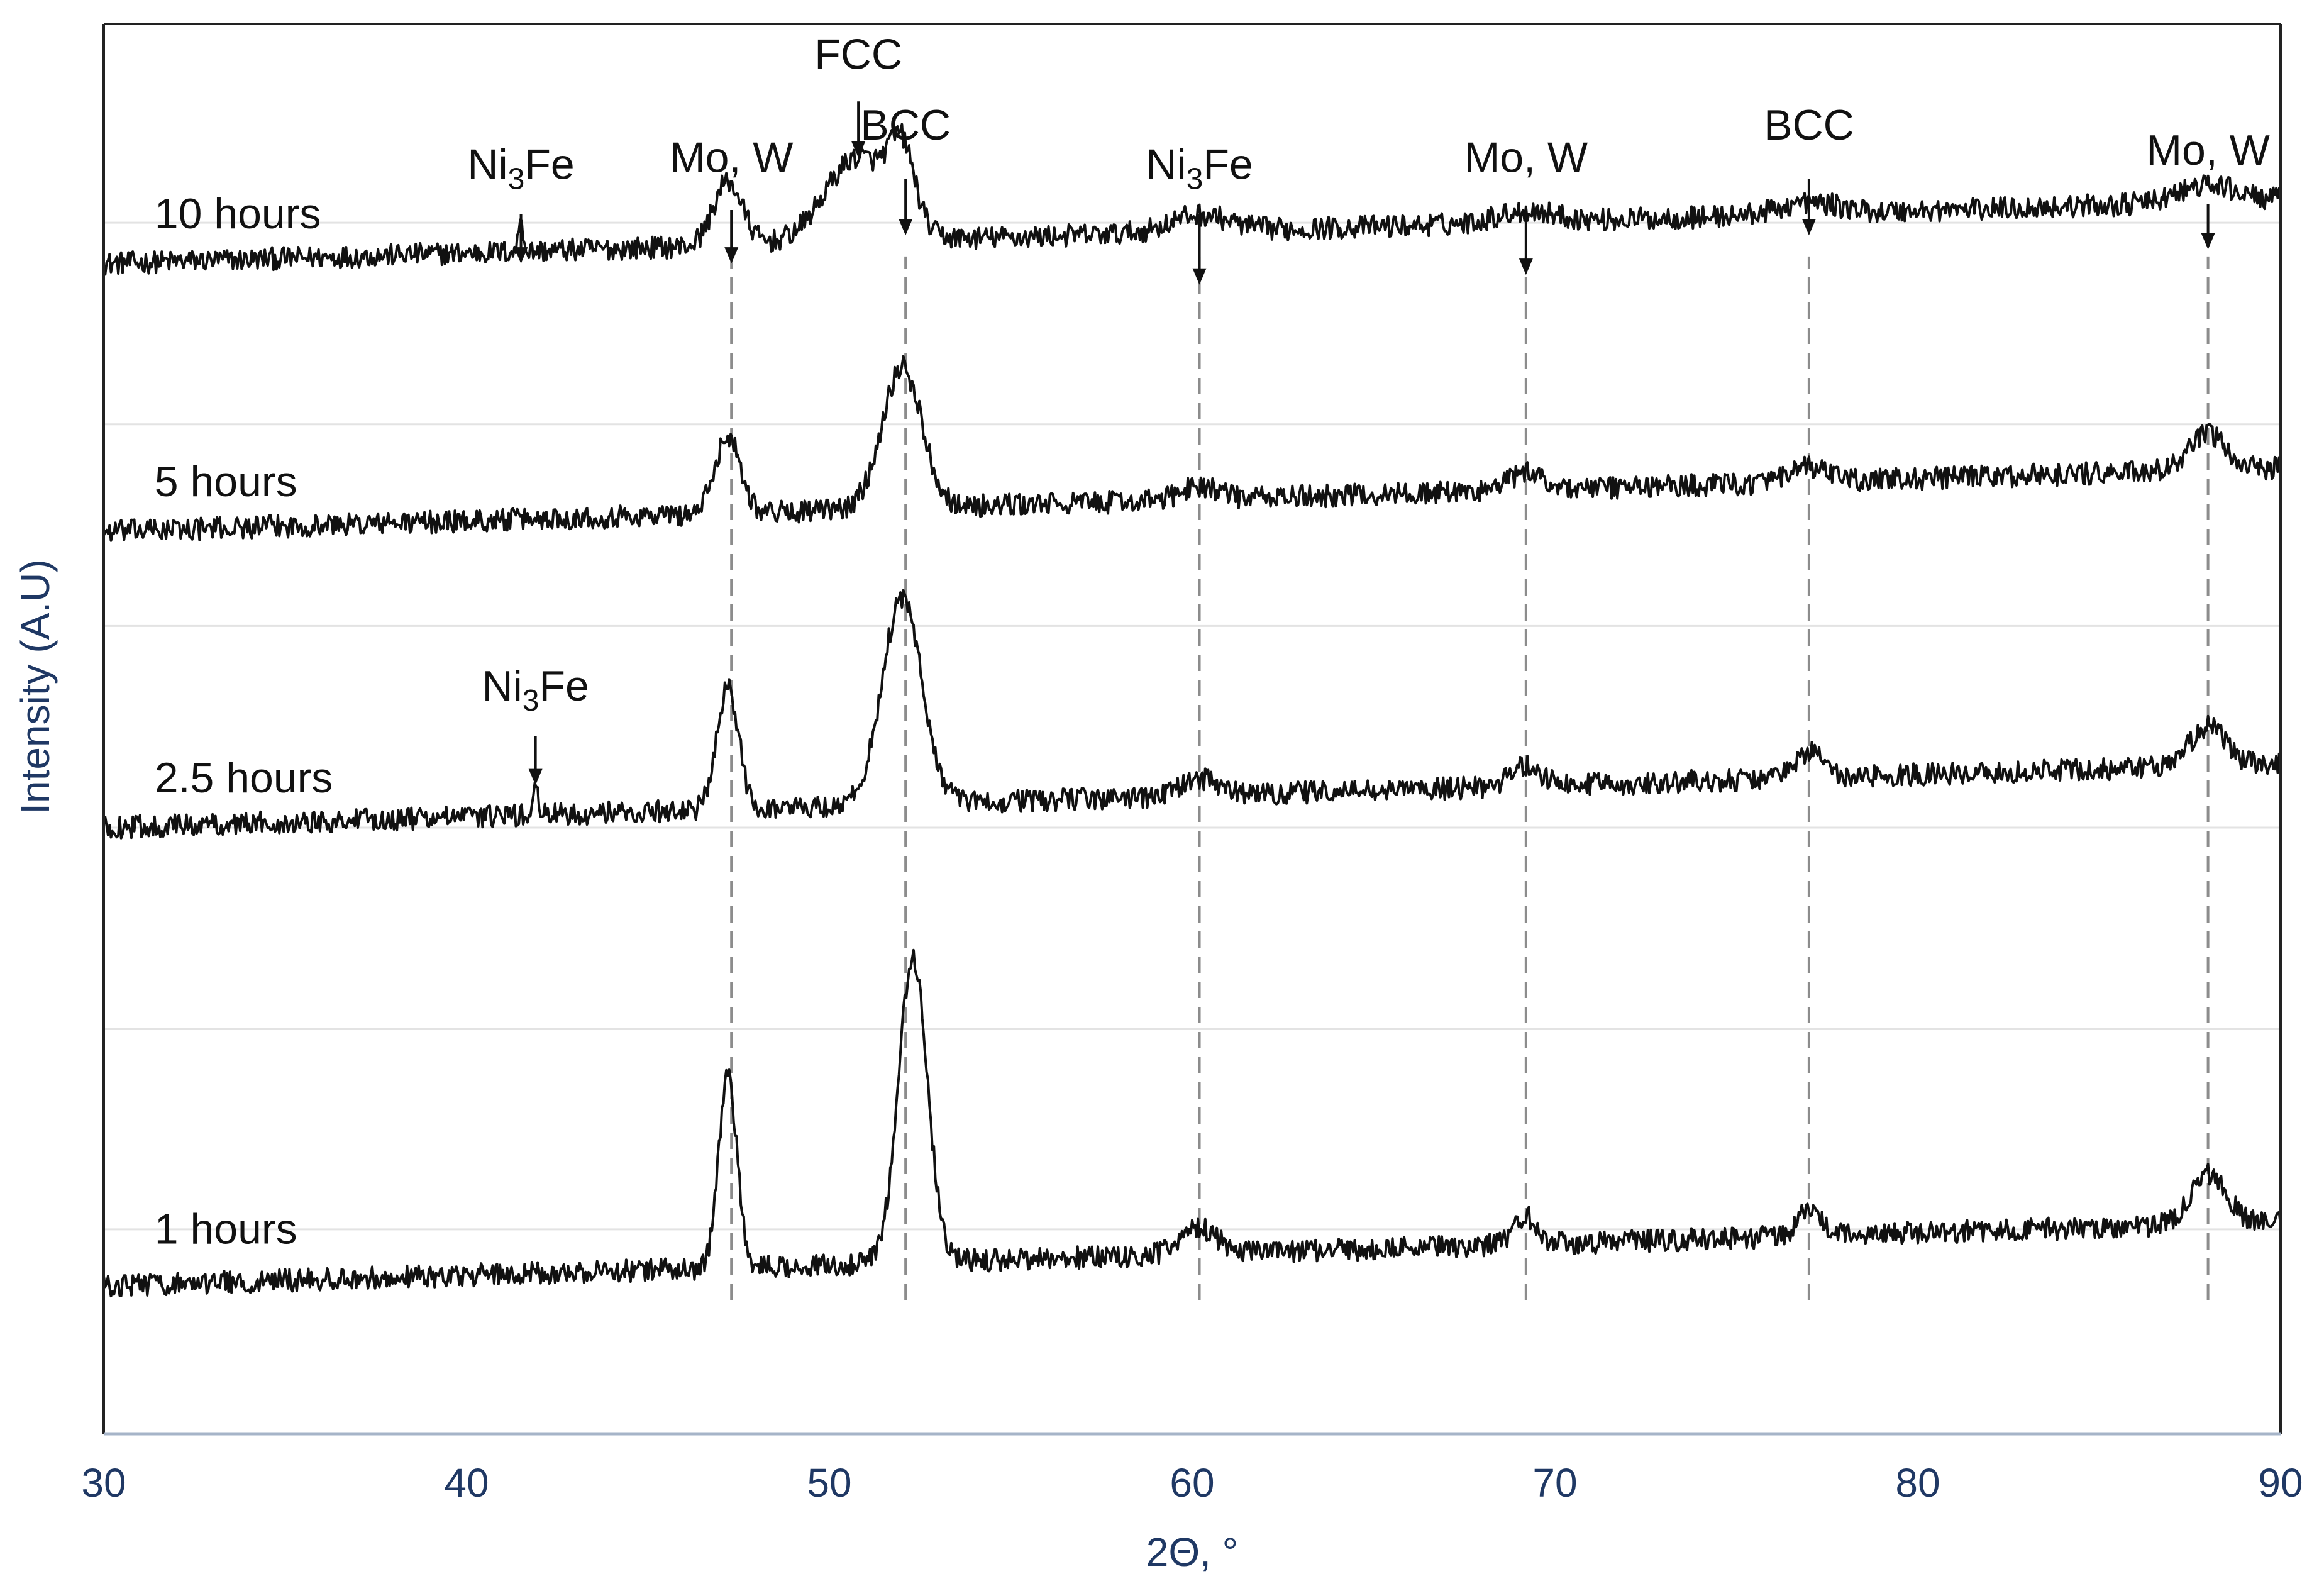  I want to click on series-label: 2.5 hours, so click(244, 778).